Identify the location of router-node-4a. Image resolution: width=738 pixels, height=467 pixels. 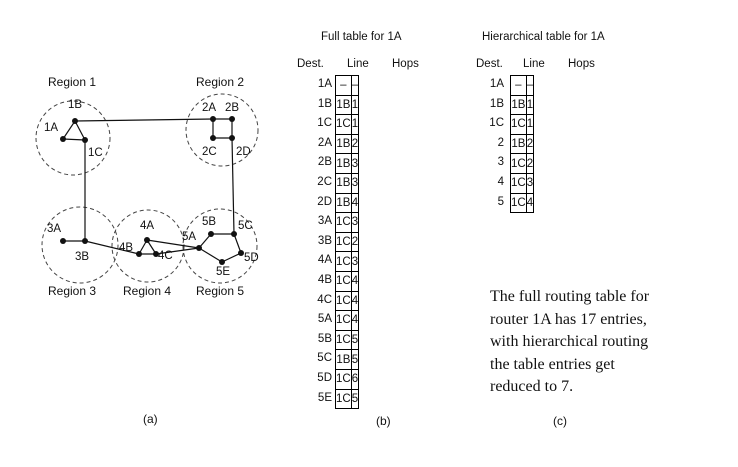
(147, 240).